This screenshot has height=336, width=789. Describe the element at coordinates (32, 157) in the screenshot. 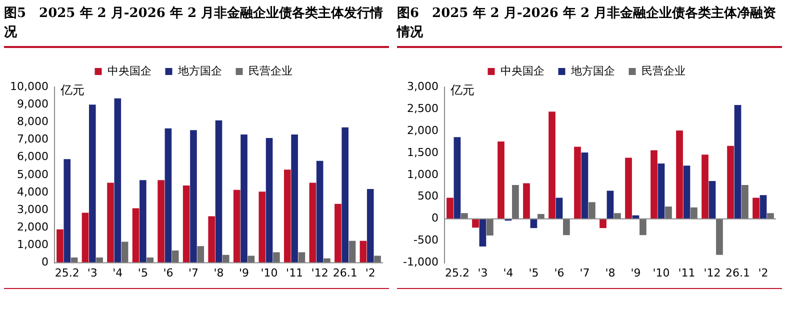

I see `y-tick-label: 6,000` at that location.